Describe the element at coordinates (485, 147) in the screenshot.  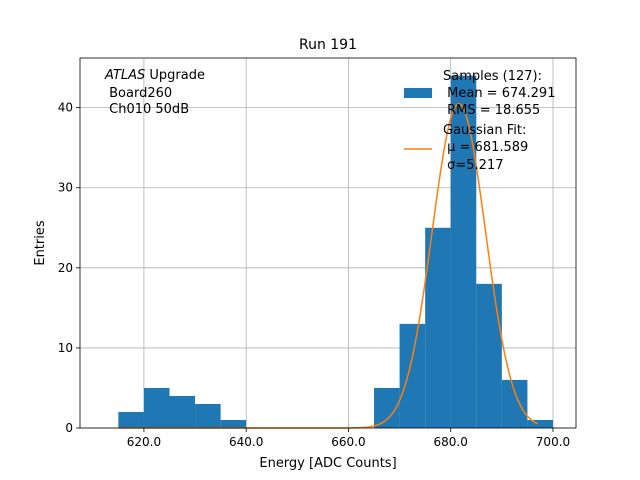
I see `legend-fit-line2: μ = 681.589` at that location.